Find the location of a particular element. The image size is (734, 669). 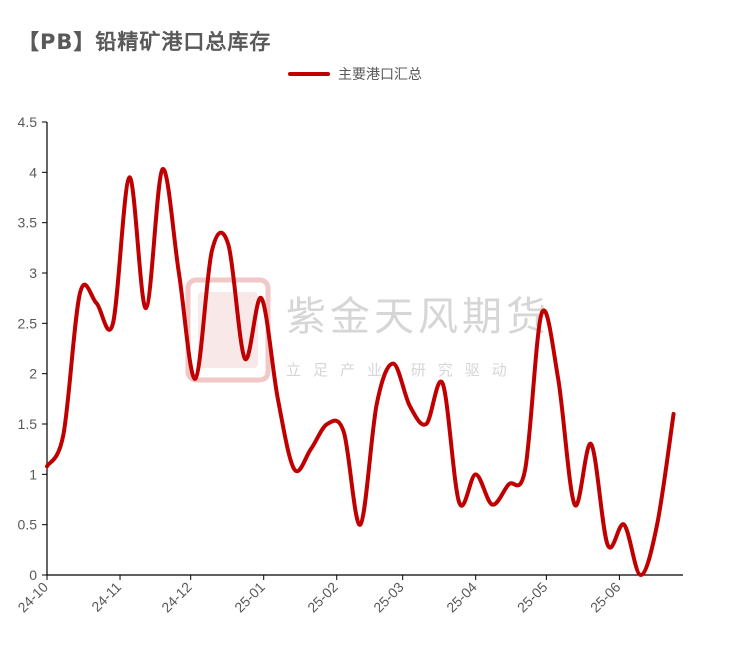

legend: 主要港口汇总 is located at coordinates (355, 74).